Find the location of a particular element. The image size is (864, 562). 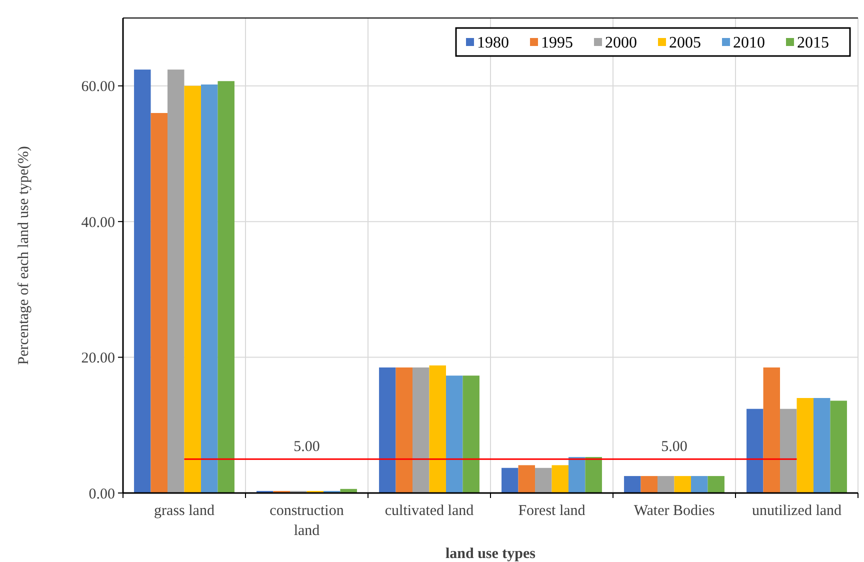

legend-label: 2010 is located at coordinates (749, 43).